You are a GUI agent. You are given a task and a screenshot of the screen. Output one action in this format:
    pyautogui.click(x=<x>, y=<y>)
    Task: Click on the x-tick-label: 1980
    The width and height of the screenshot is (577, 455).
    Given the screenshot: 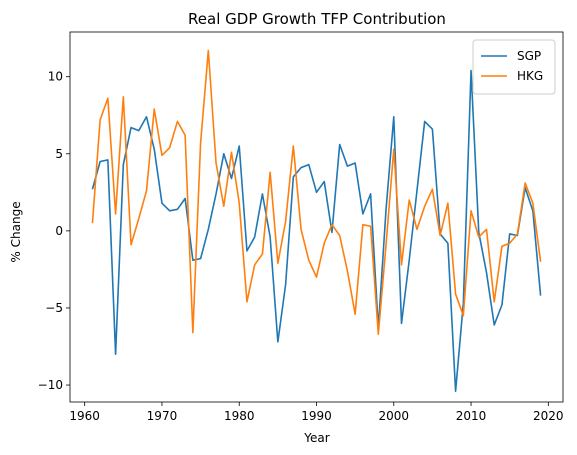 What is the action you would take?
    pyautogui.click(x=239, y=416)
    